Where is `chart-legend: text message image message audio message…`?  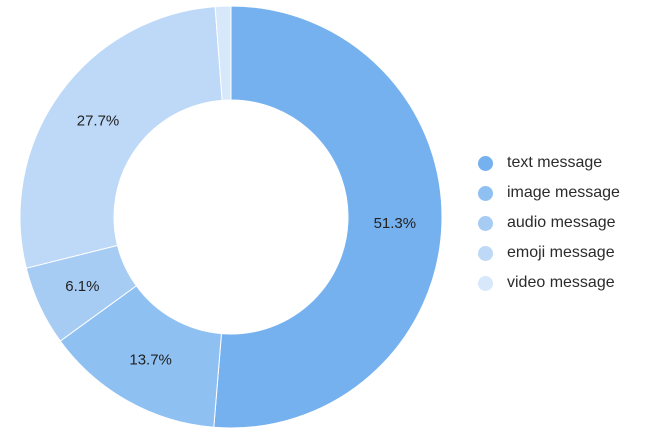
chart-legend: text message image message audio message… is located at coordinates (549, 223).